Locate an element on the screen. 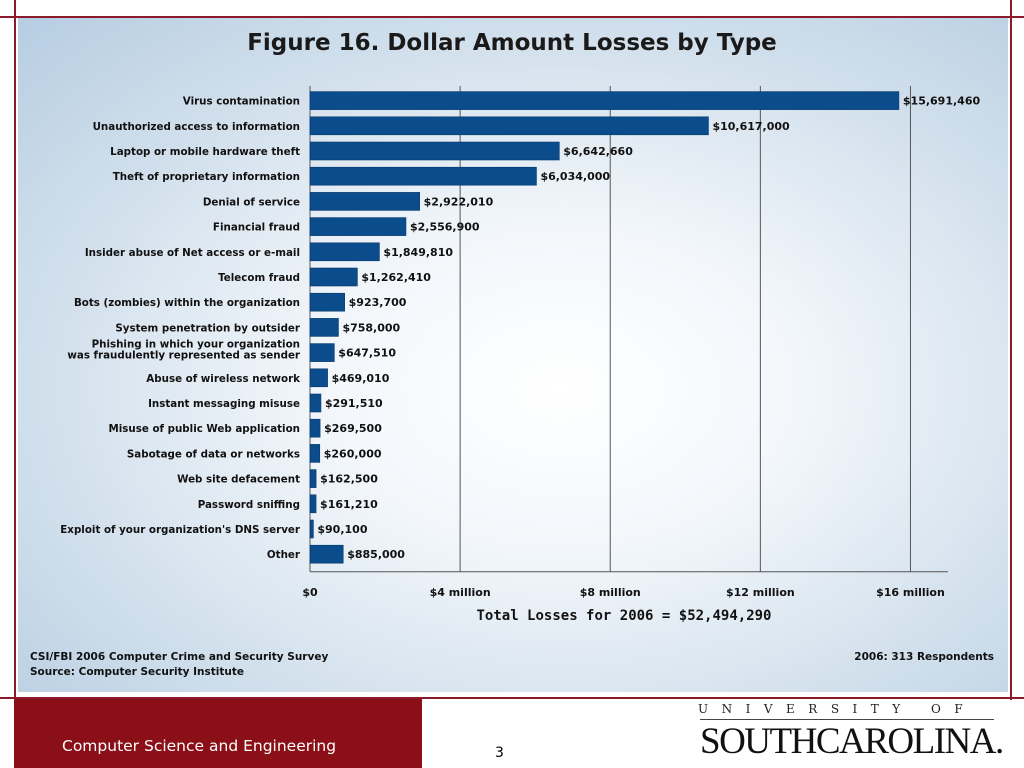  category-label: Misuse of public Web application is located at coordinates (204, 429).